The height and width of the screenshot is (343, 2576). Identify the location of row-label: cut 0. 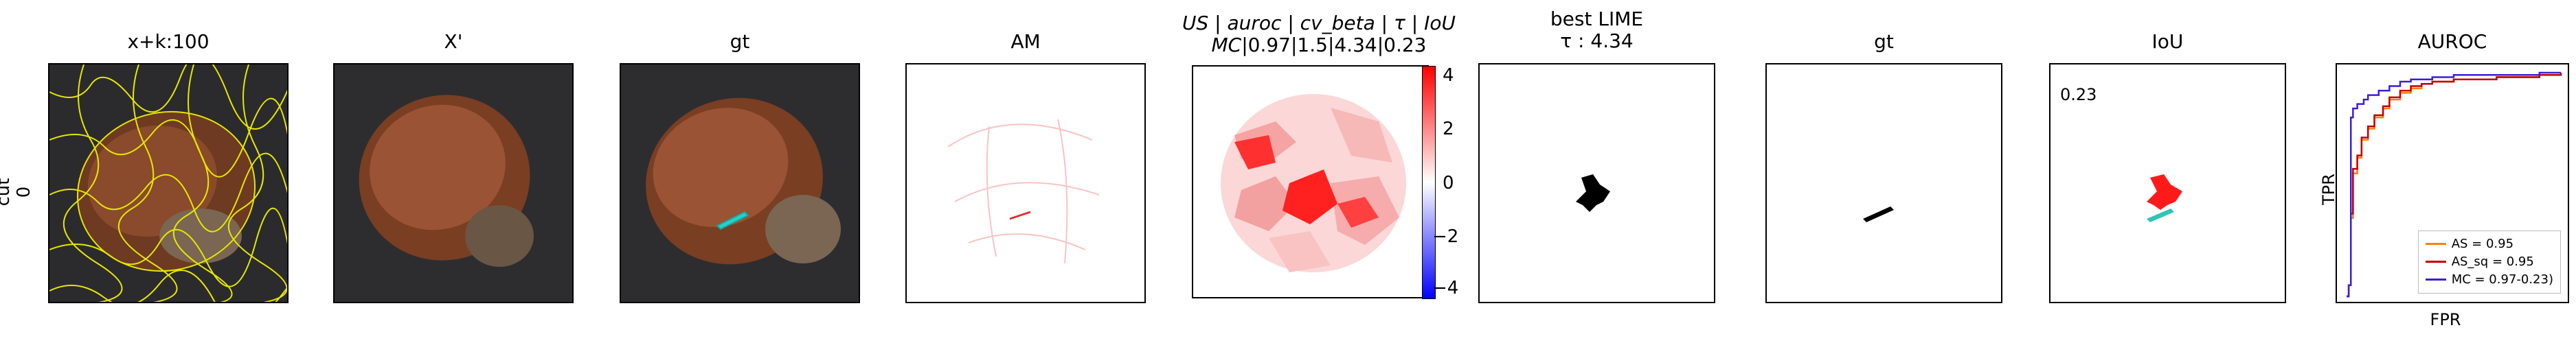
(17, 192).